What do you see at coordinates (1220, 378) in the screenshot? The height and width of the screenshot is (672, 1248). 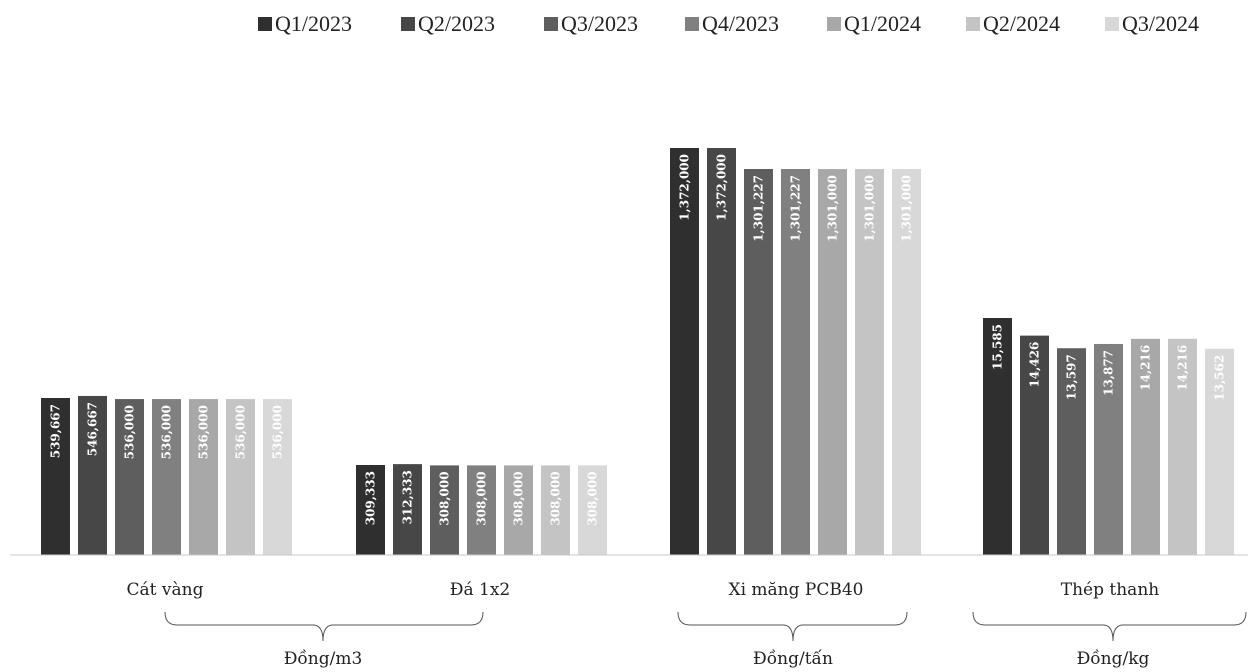 I see `bar-value-label: 13,562` at bounding box center [1220, 378].